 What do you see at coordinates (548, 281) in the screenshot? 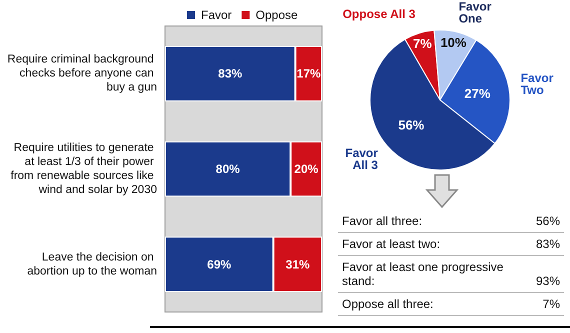
I see `text: 93%` at bounding box center [548, 281].